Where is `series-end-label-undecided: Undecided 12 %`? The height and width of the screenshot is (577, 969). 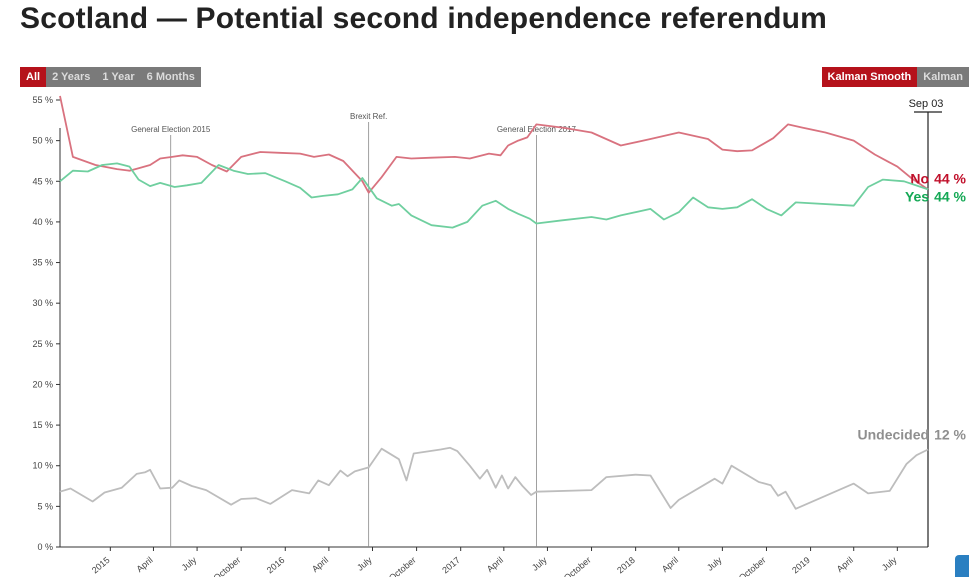
series-end-label-undecided: Undecided 12 % is located at coordinates (912, 434).